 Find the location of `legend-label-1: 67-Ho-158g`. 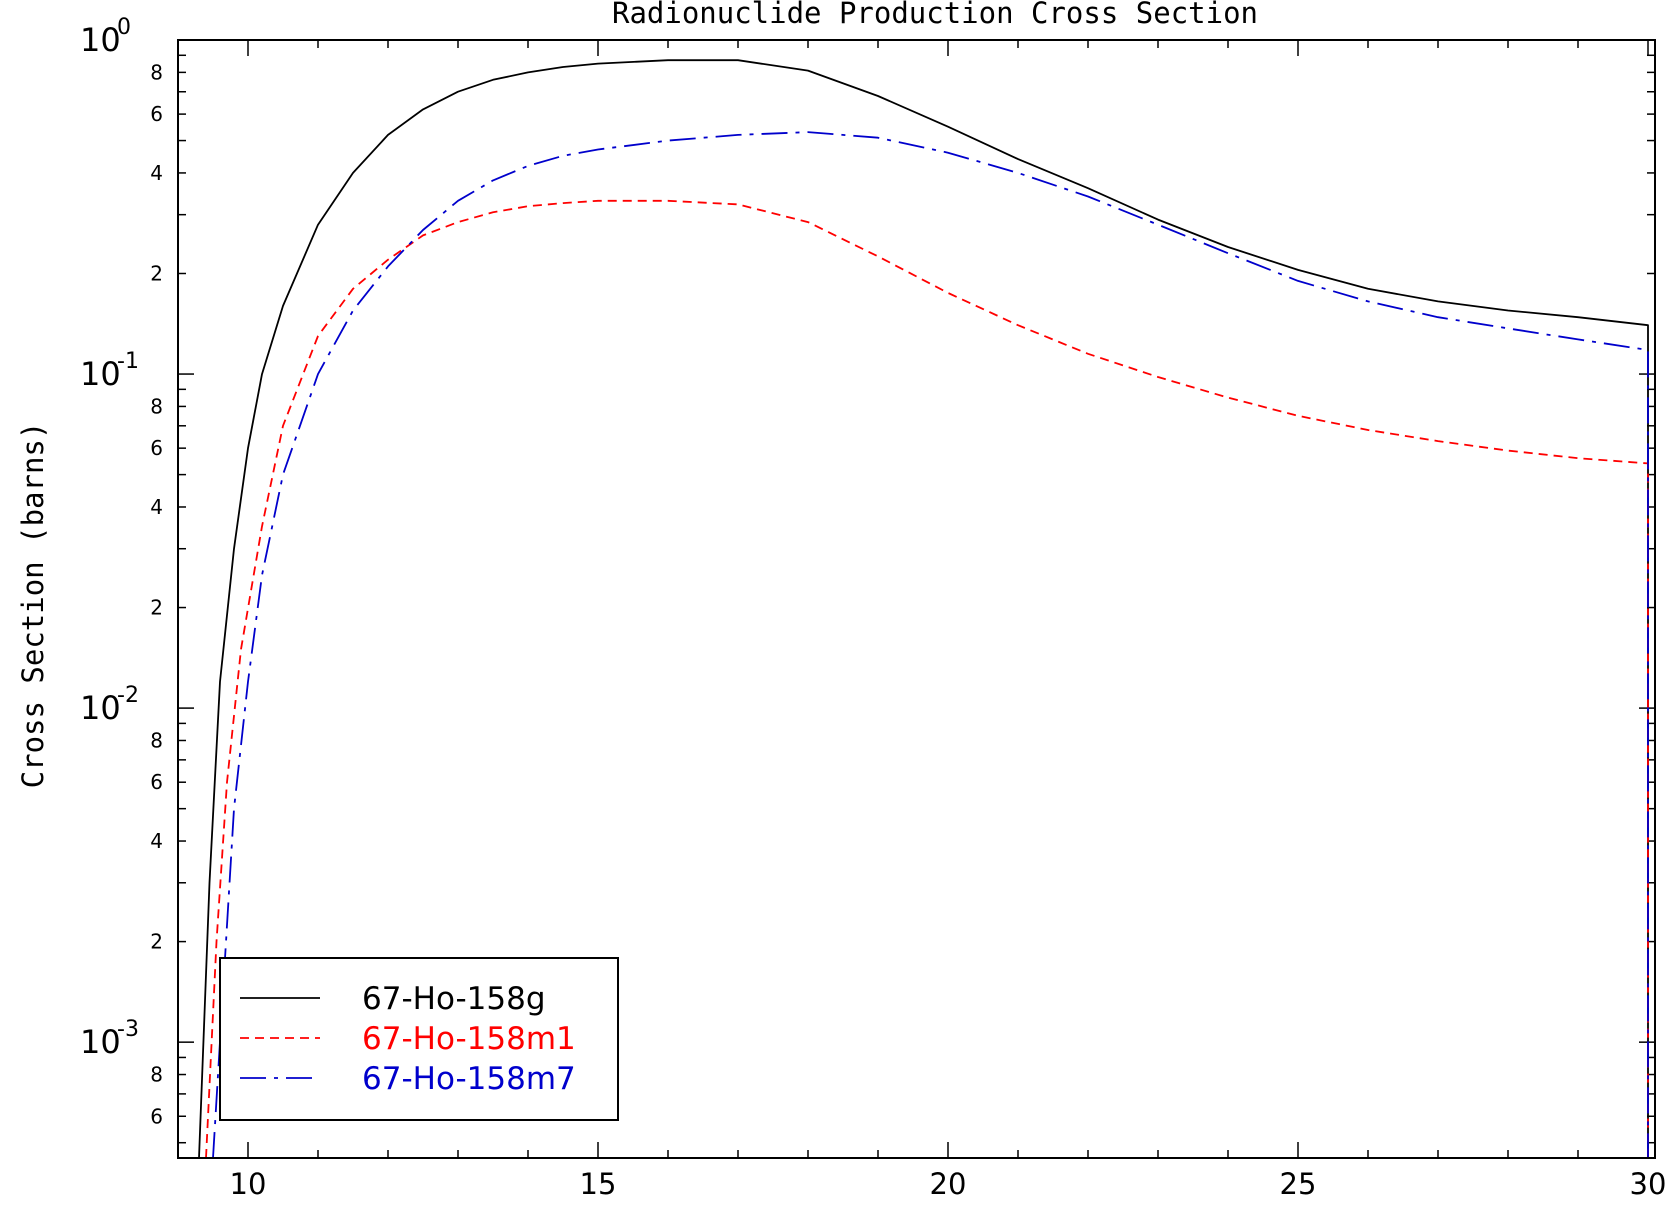

legend-label-1: 67-Ho-158g is located at coordinates (454, 999).